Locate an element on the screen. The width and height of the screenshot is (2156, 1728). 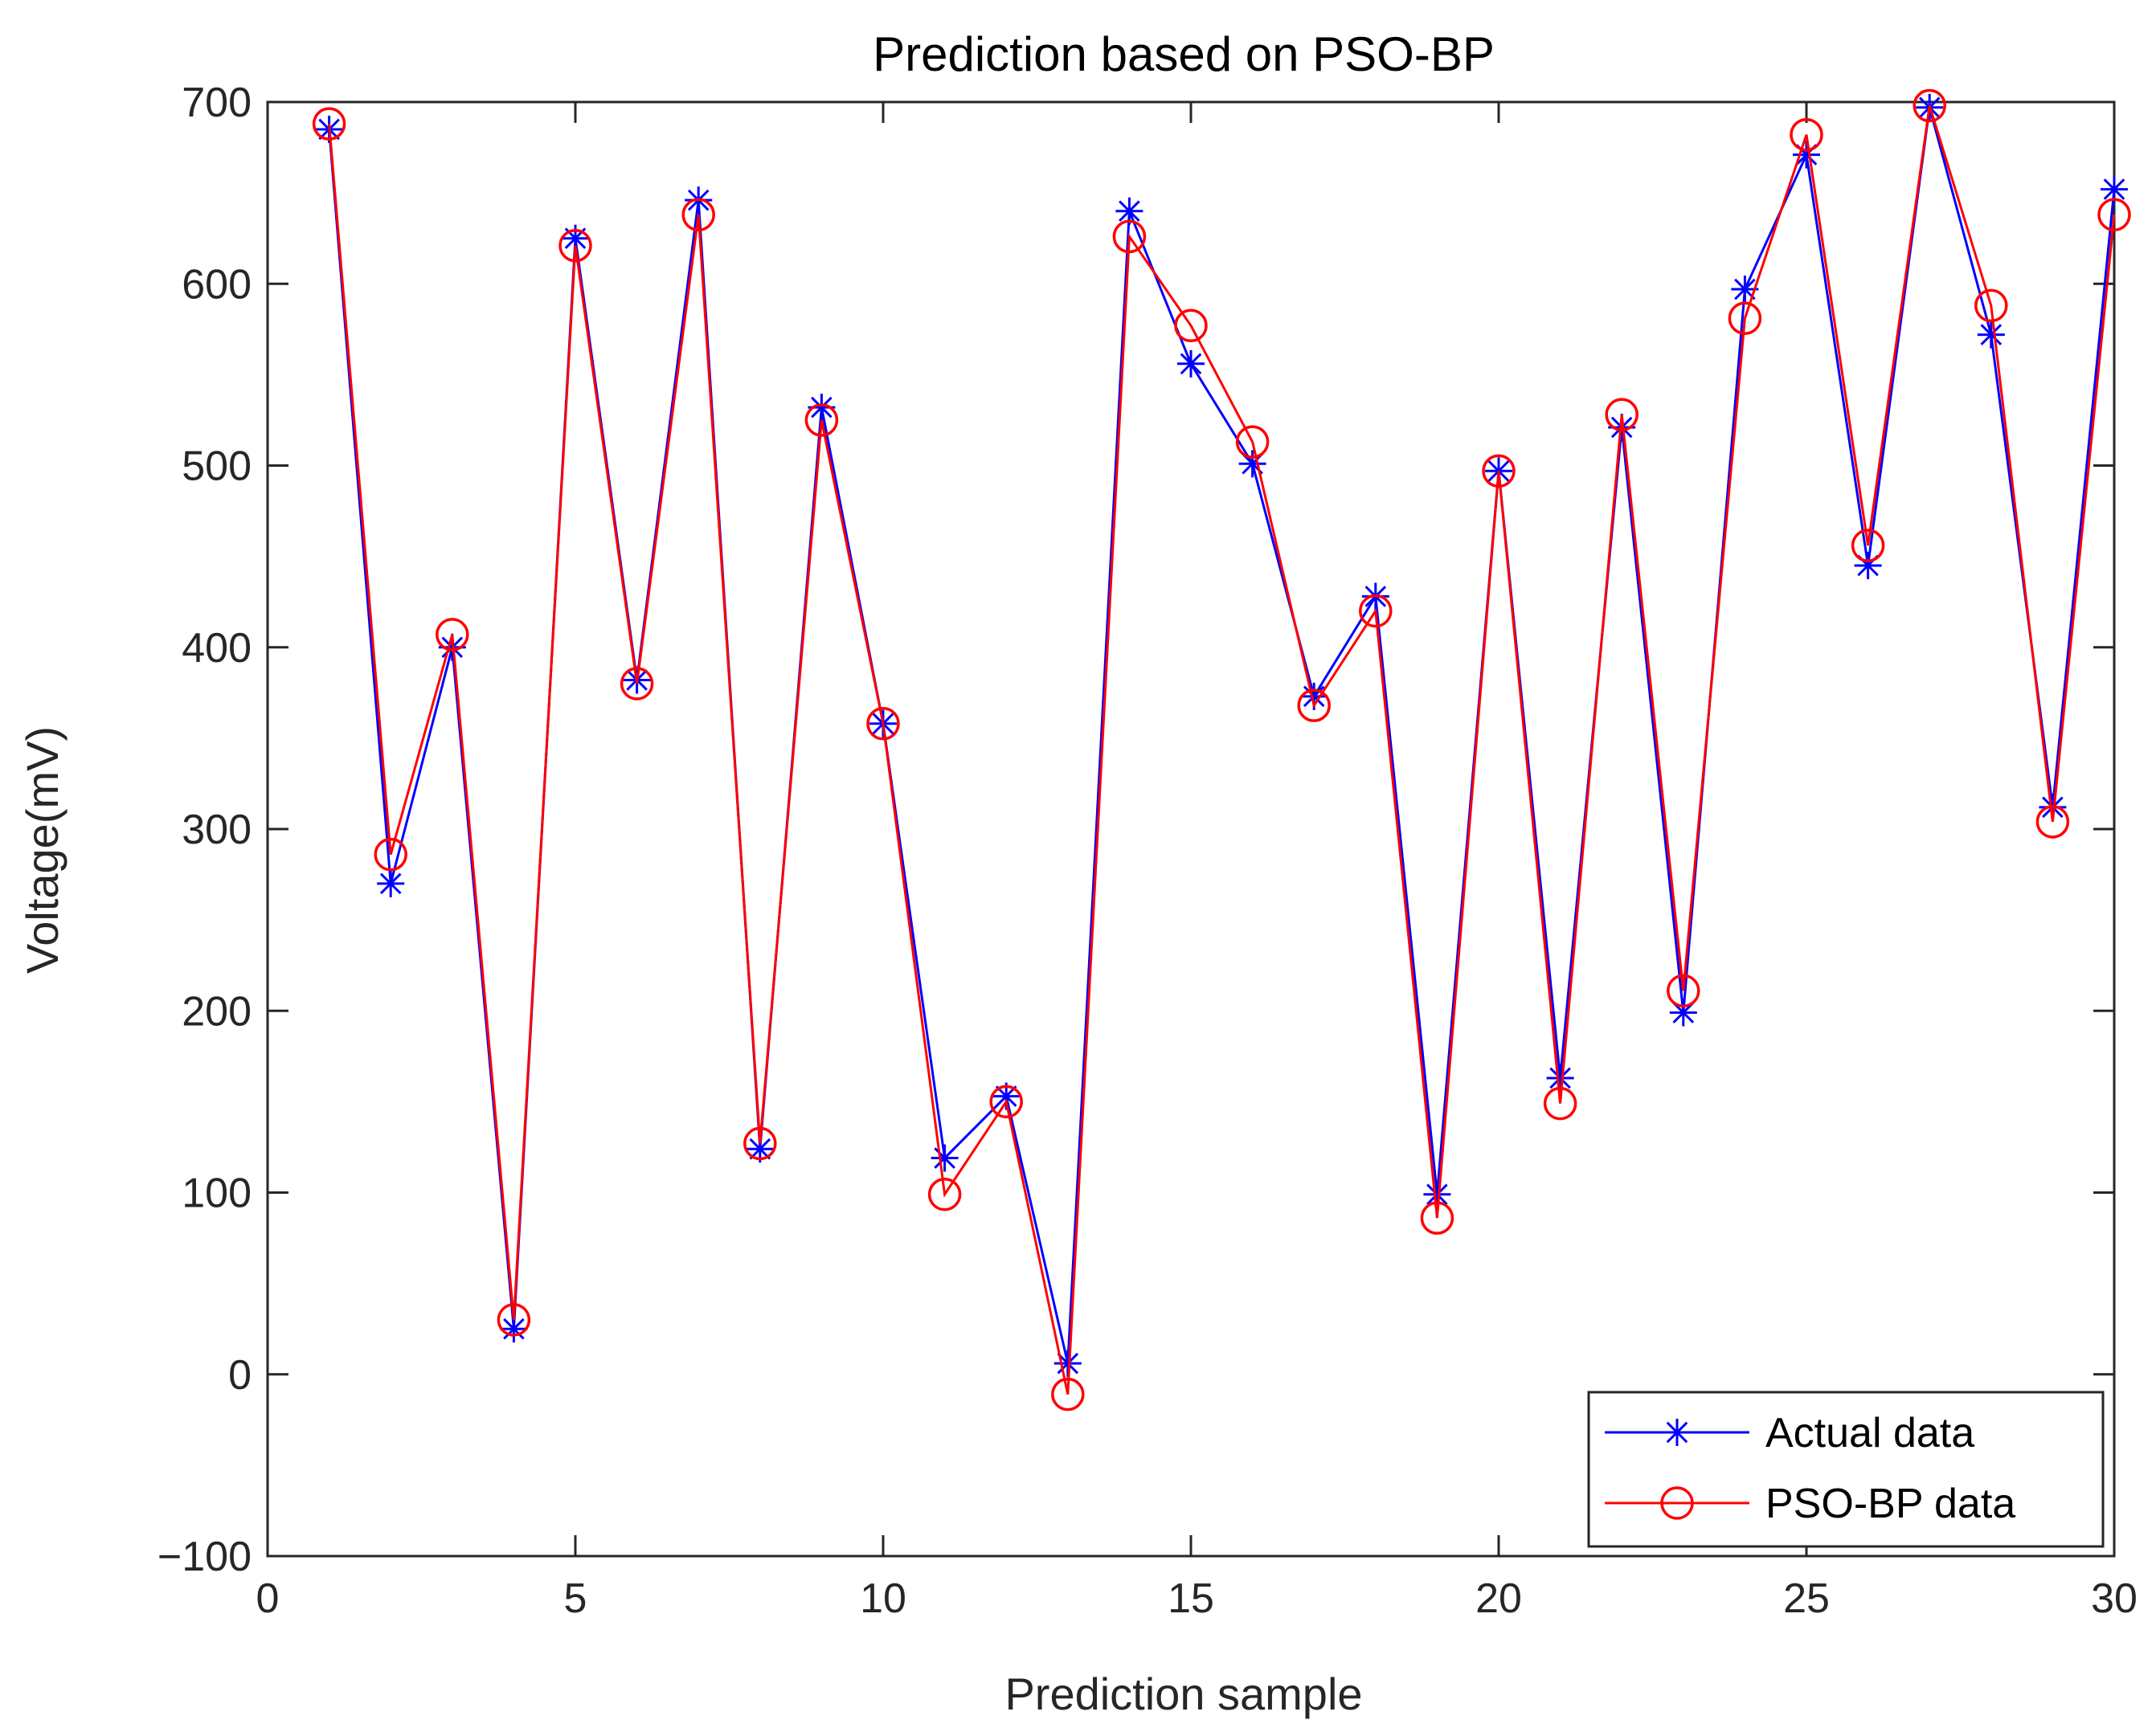
y-tick-label: 200 is located at coordinates (217, 1012).